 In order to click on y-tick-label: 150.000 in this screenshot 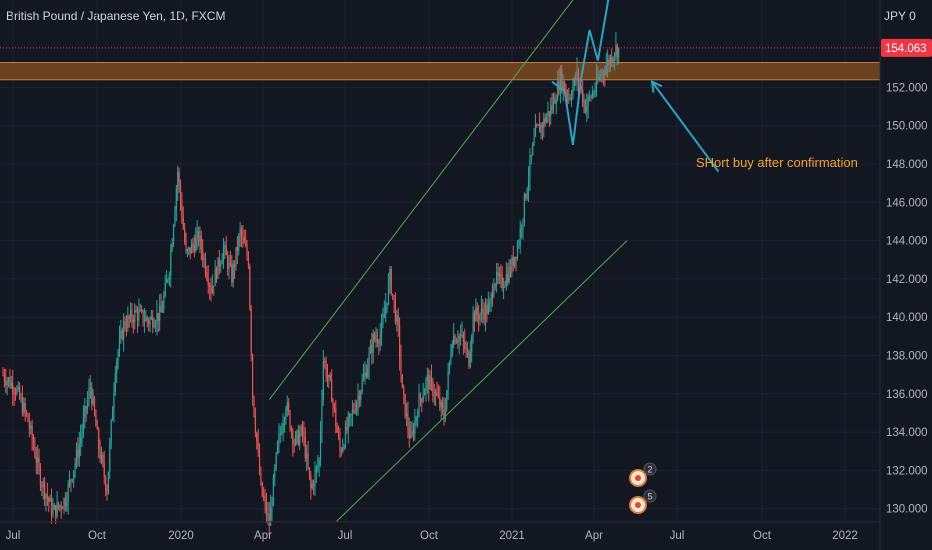, I will do `click(907, 127)`.